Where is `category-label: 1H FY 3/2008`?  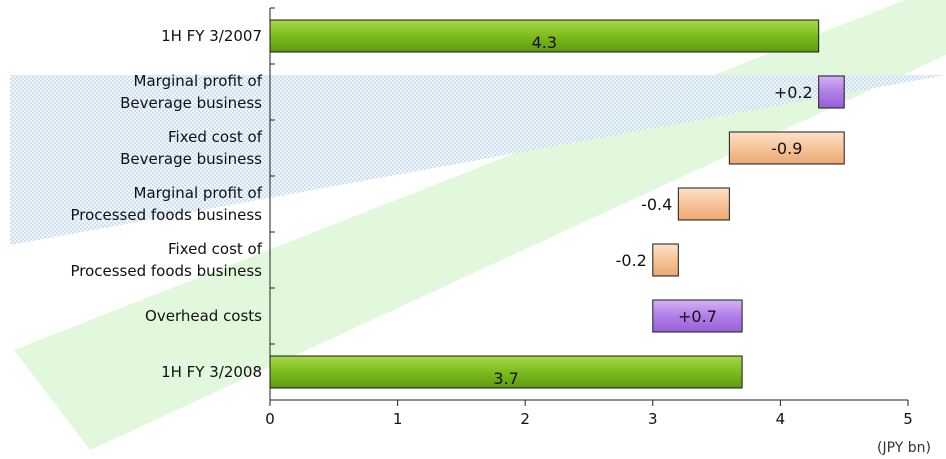 category-label: 1H FY 3/2008 is located at coordinates (211, 372).